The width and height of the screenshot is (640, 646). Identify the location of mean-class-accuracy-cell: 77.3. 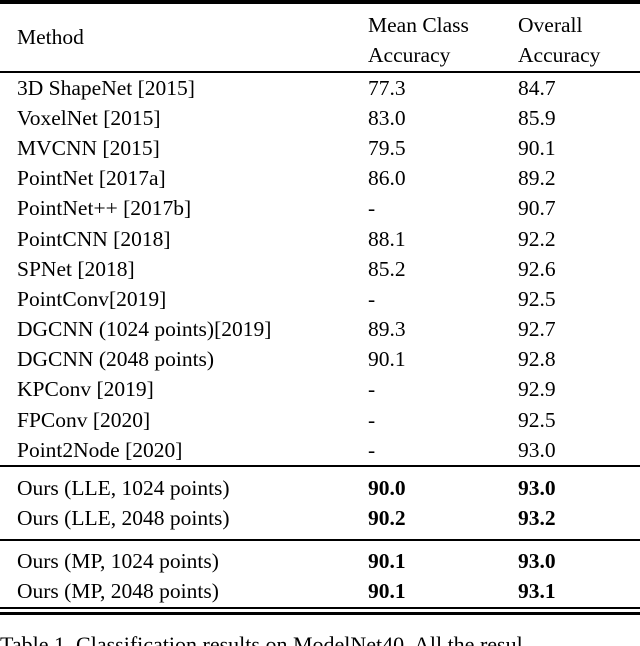
(387, 87).